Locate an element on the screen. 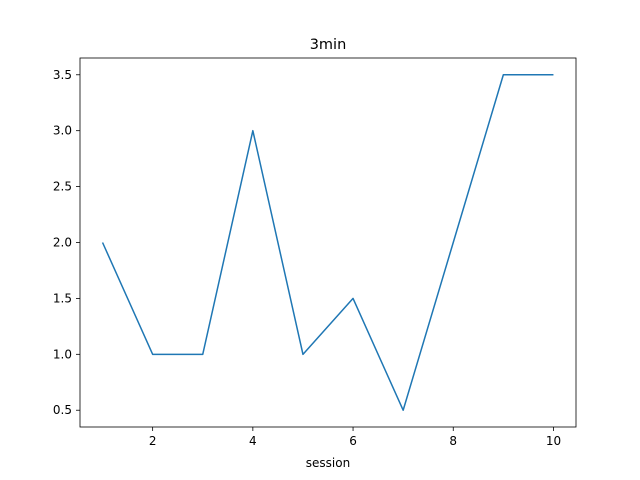 The height and width of the screenshot is (480, 640). x-tick-label: 10 is located at coordinates (553, 441).